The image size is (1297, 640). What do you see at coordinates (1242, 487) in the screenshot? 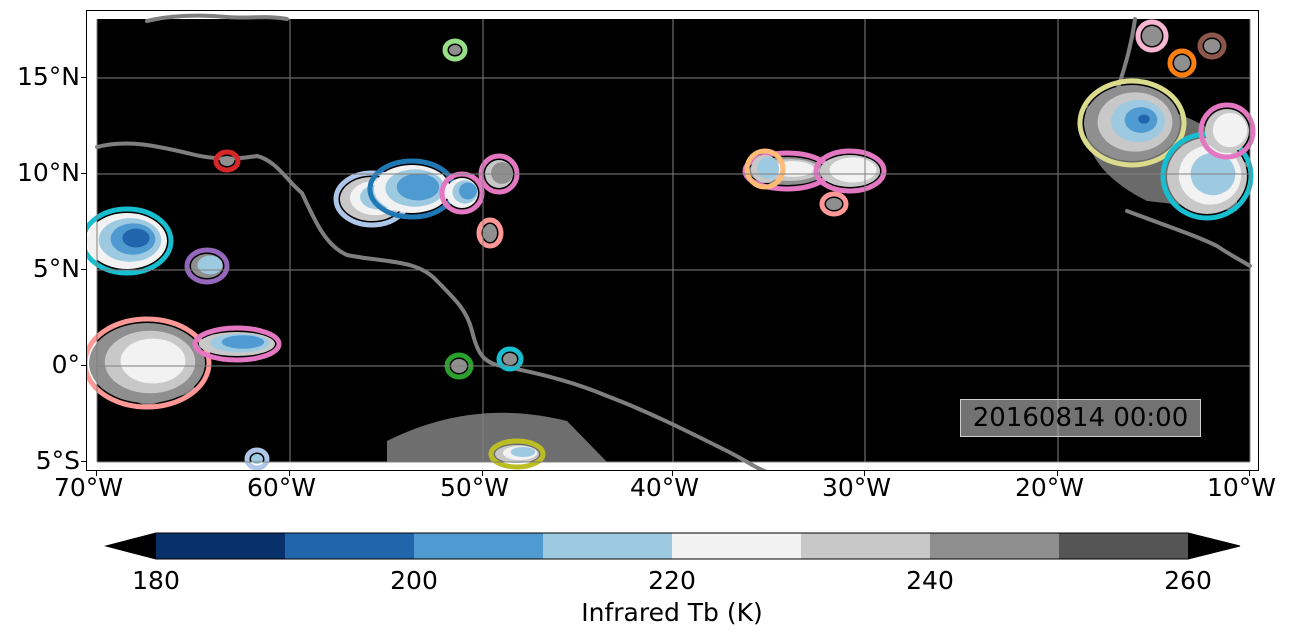
I see `lon-tick-label: 10°W` at bounding box center [1242, 487].